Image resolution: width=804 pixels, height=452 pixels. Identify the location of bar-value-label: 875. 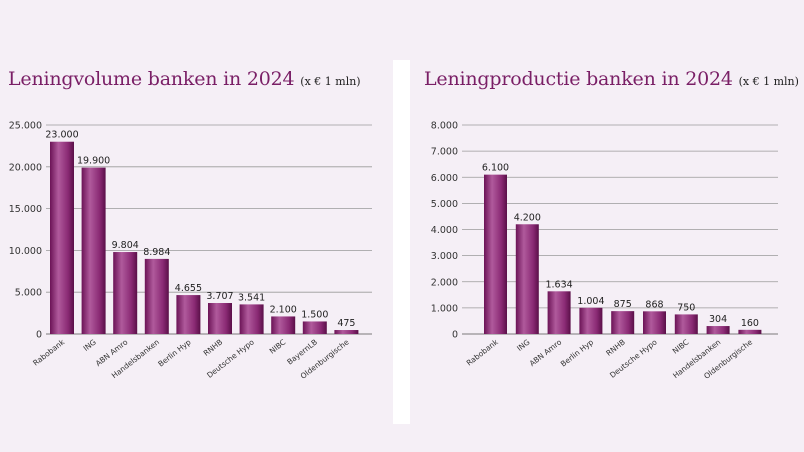
(623, 304).